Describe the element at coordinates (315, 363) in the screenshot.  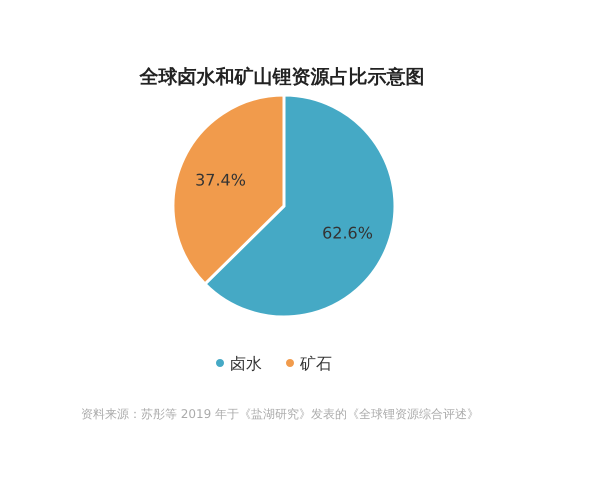
I see `legend-label: 矿石` at that location.